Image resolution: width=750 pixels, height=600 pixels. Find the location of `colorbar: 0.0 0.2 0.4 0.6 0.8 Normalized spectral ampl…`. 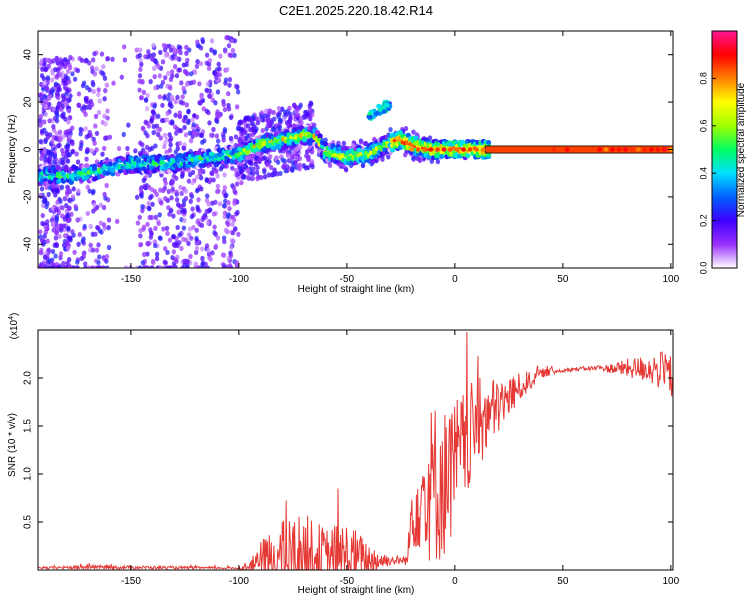

colorbar: 0.0 0.2 0.4 0.6 0.8 Normalized spectral ampl… is located at coordinates (722, 152).